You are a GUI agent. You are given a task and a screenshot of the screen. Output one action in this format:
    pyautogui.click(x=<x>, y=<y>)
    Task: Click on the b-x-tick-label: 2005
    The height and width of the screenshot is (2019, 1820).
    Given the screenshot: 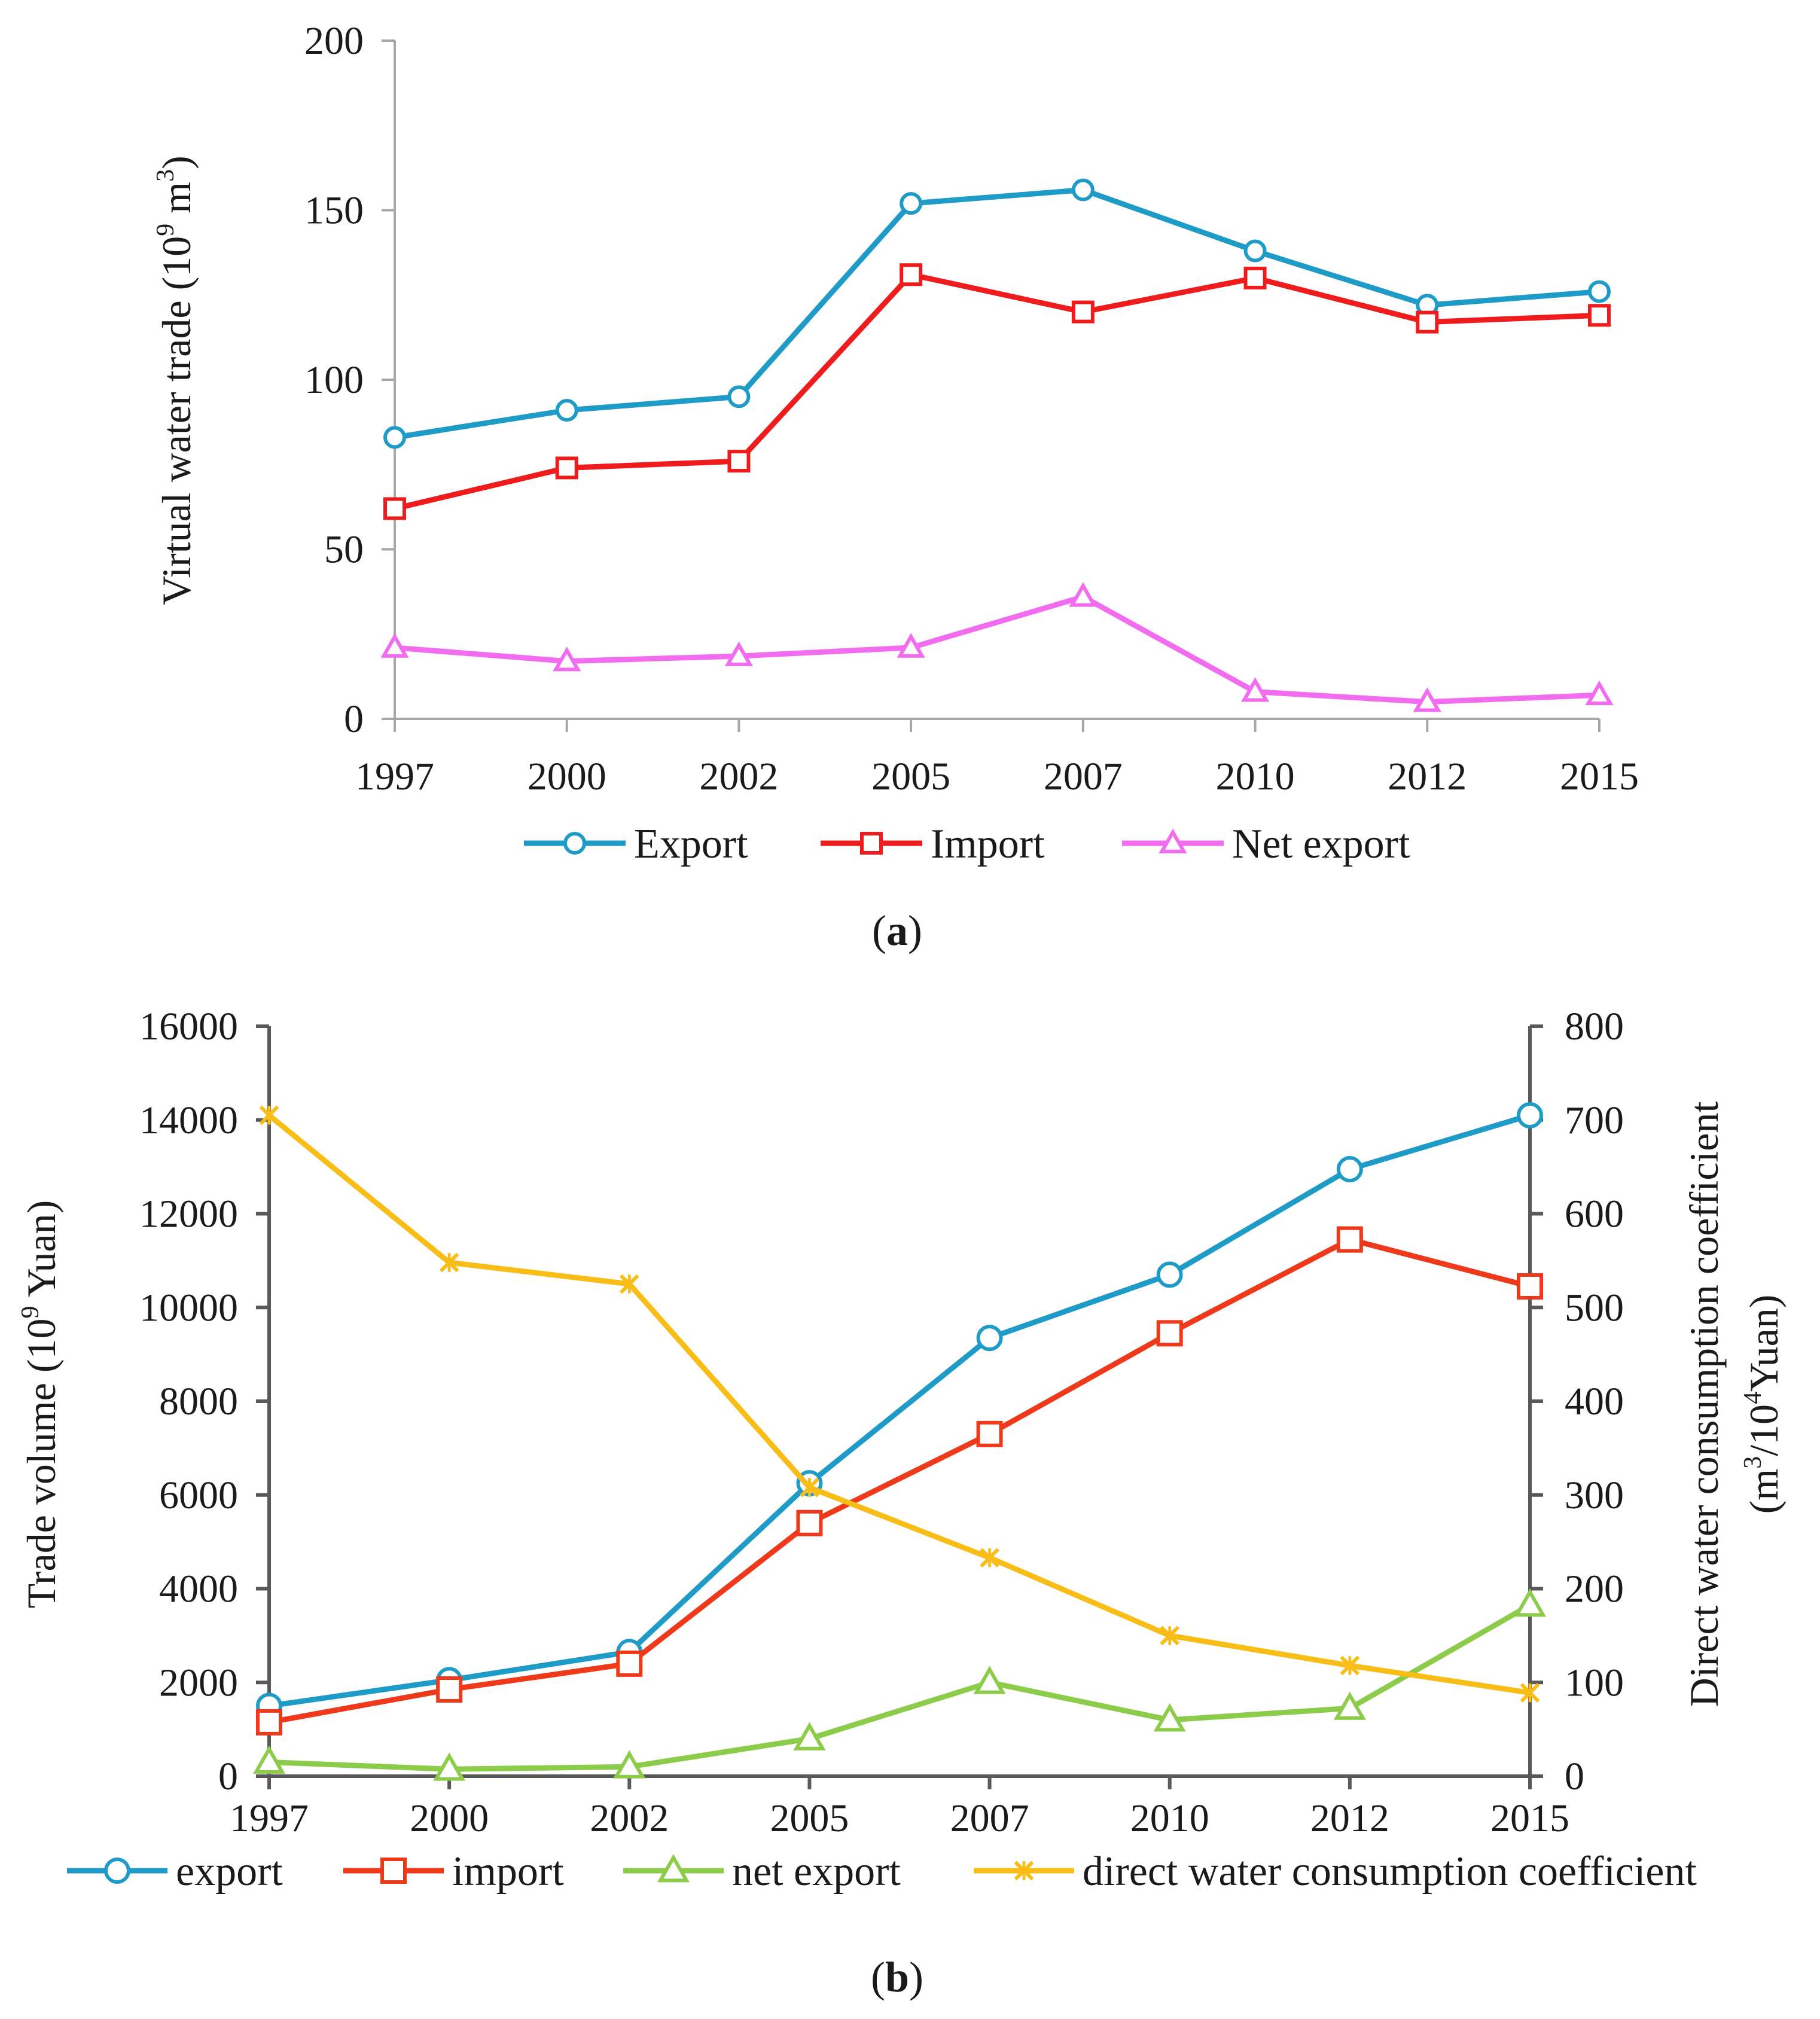 What is the action you would take?
    pyautogui.click(x=809, y=1818)
    